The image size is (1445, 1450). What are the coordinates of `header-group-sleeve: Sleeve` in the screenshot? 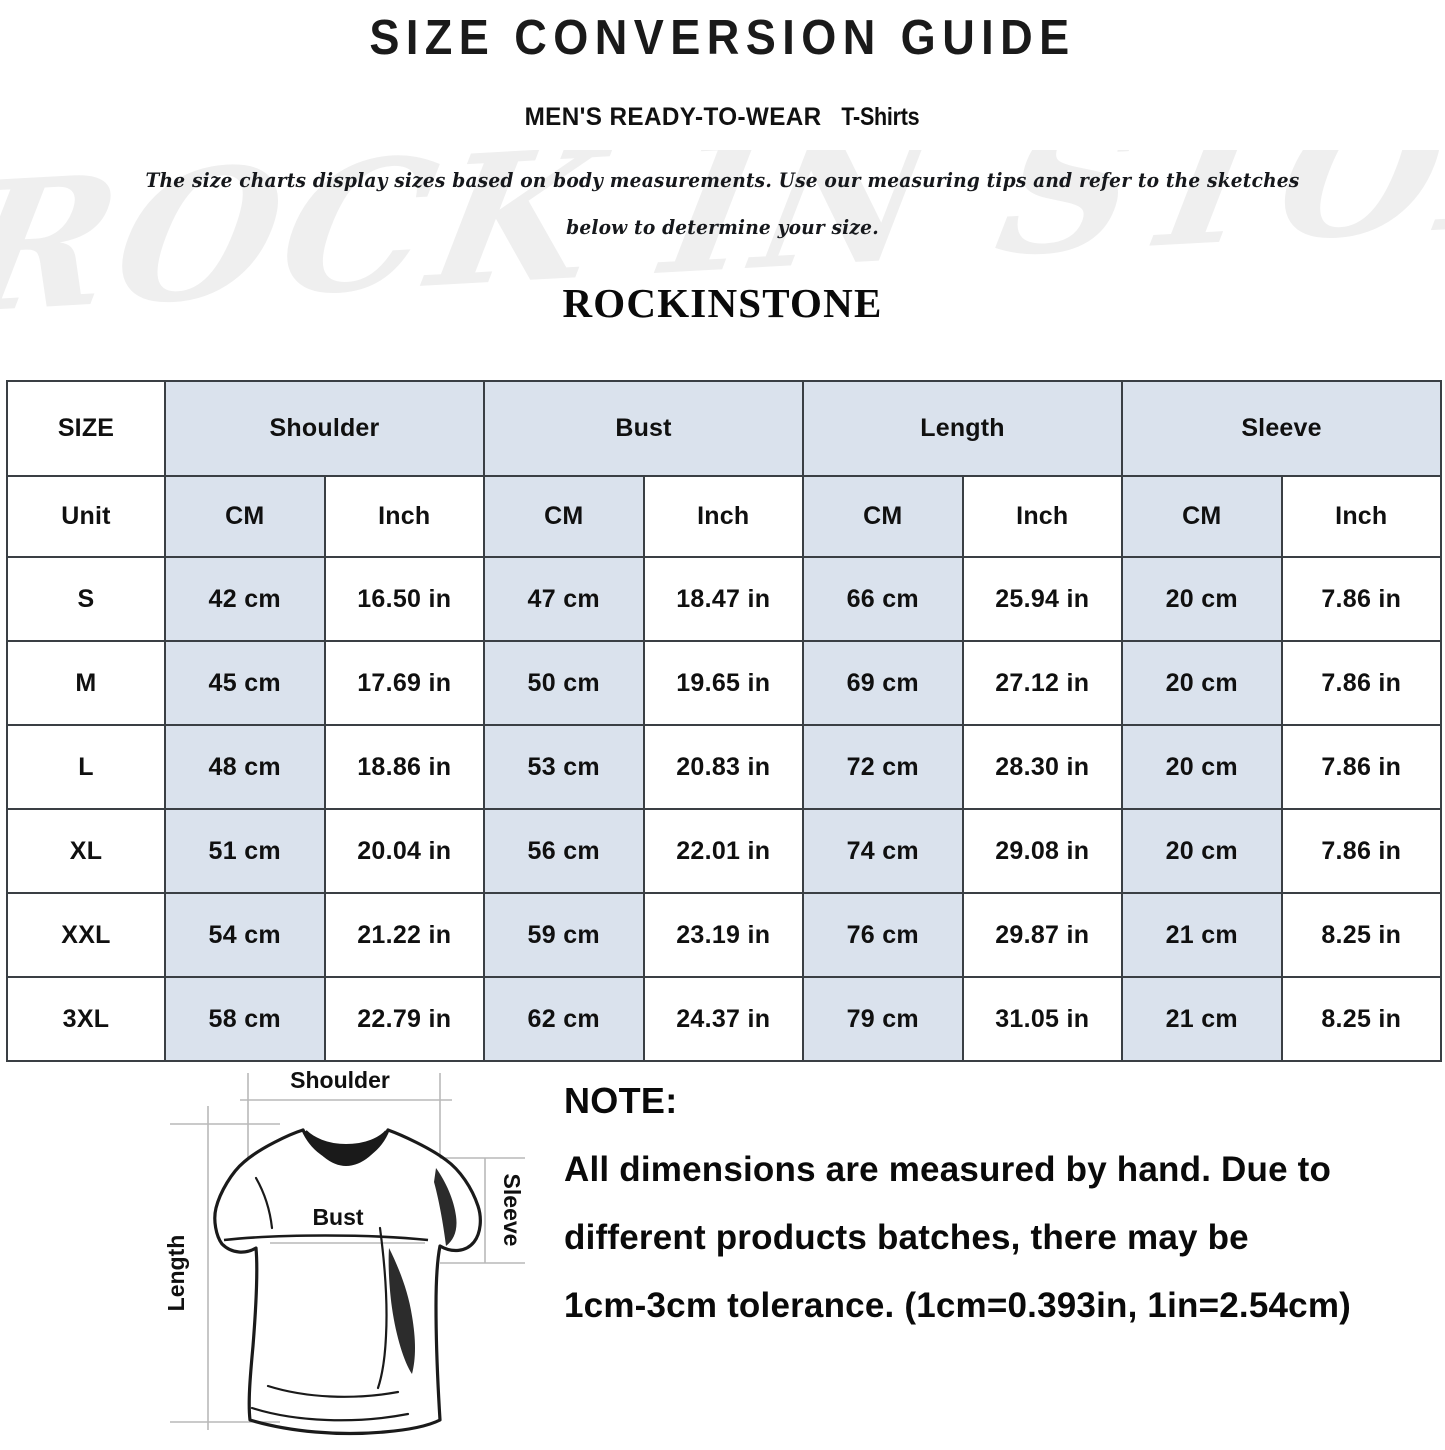 It's located at (1282, 428).